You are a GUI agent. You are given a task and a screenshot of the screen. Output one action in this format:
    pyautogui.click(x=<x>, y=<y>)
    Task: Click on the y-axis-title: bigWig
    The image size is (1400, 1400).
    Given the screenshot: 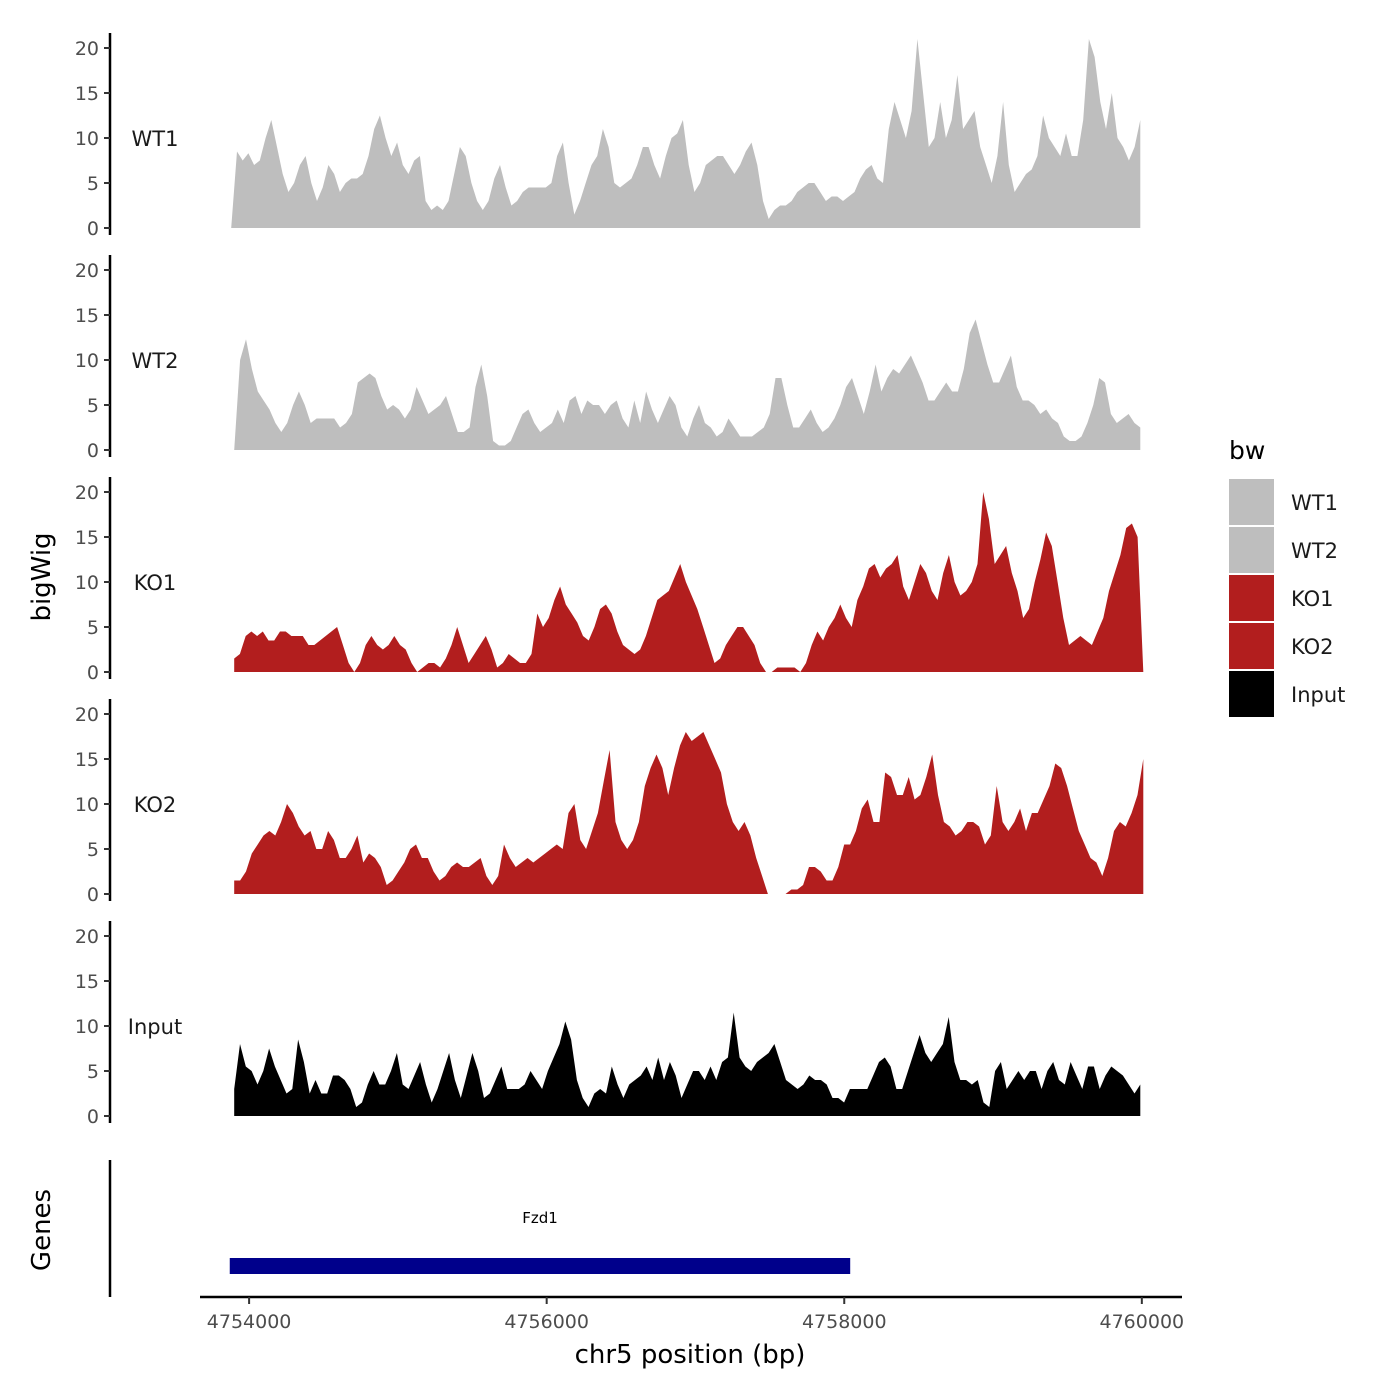 What is the action you would take?
    pyautogui.click(x=42, y=576)
    